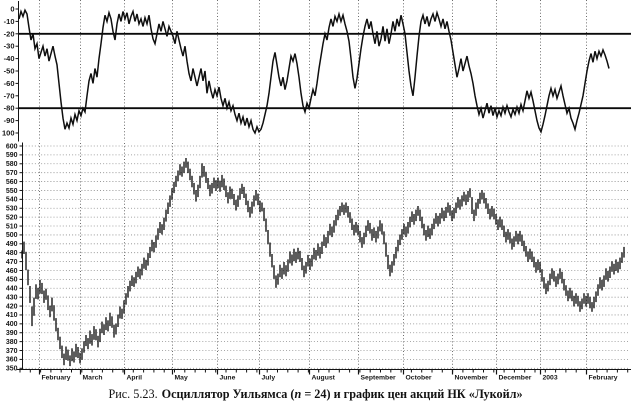  What do you see at coordinates (12, 217) in the screenshot?
I see `svg-text: 520` at bounding box center [12, 217].